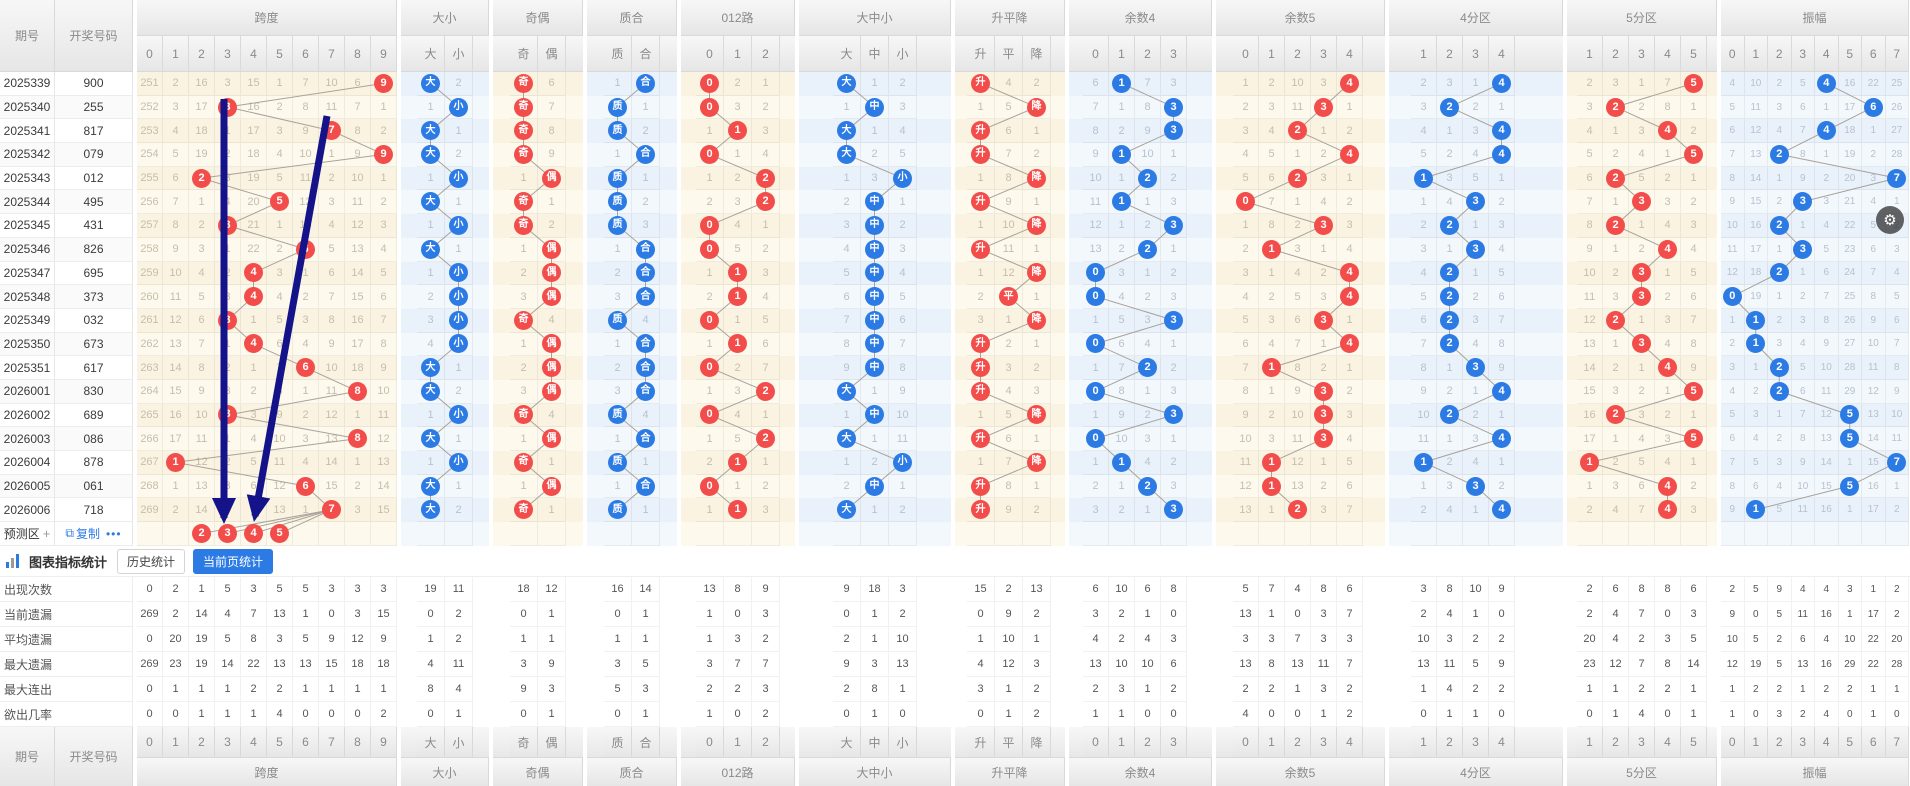  I want to click on grid-cell: 中, so click(875, 344).